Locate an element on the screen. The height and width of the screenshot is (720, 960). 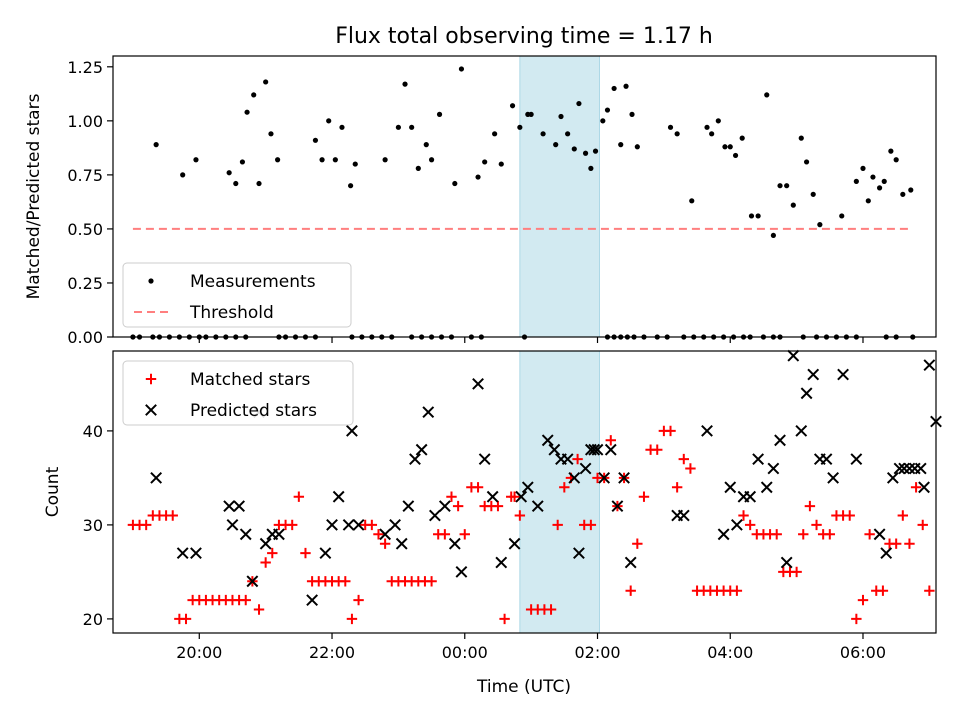
x-tick-label: 06:00 is located at coordinates (863, 652).